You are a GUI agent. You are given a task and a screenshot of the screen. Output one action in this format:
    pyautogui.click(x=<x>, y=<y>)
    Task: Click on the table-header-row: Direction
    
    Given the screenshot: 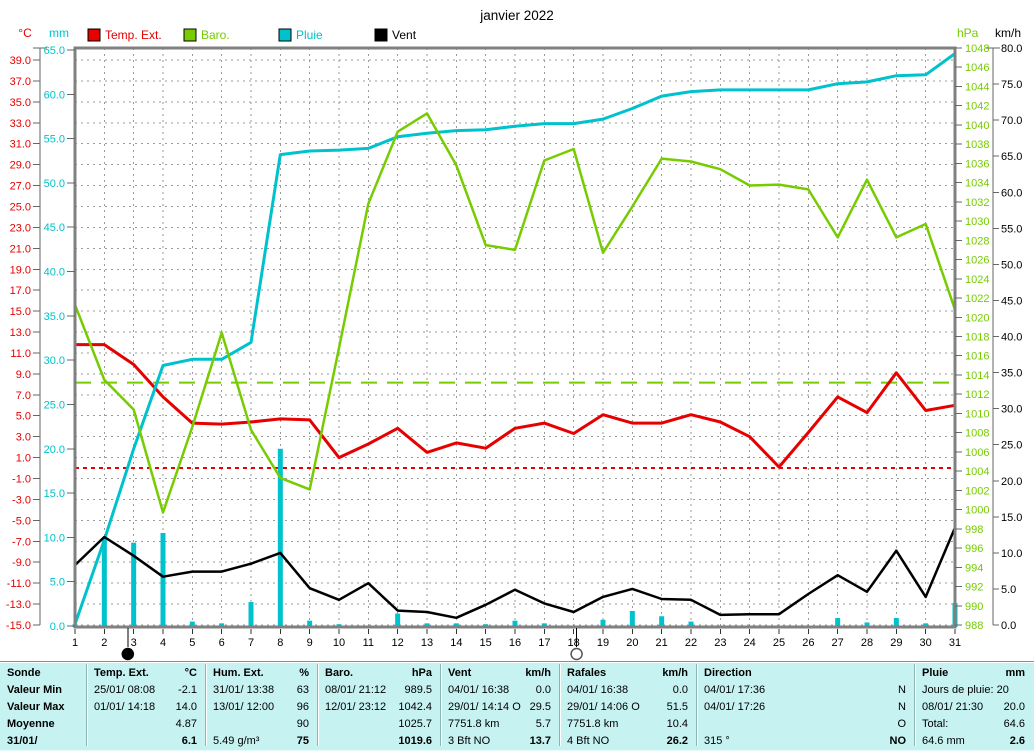 What is the action you would take?
    pyautogui.click(x=806, y=673)
    